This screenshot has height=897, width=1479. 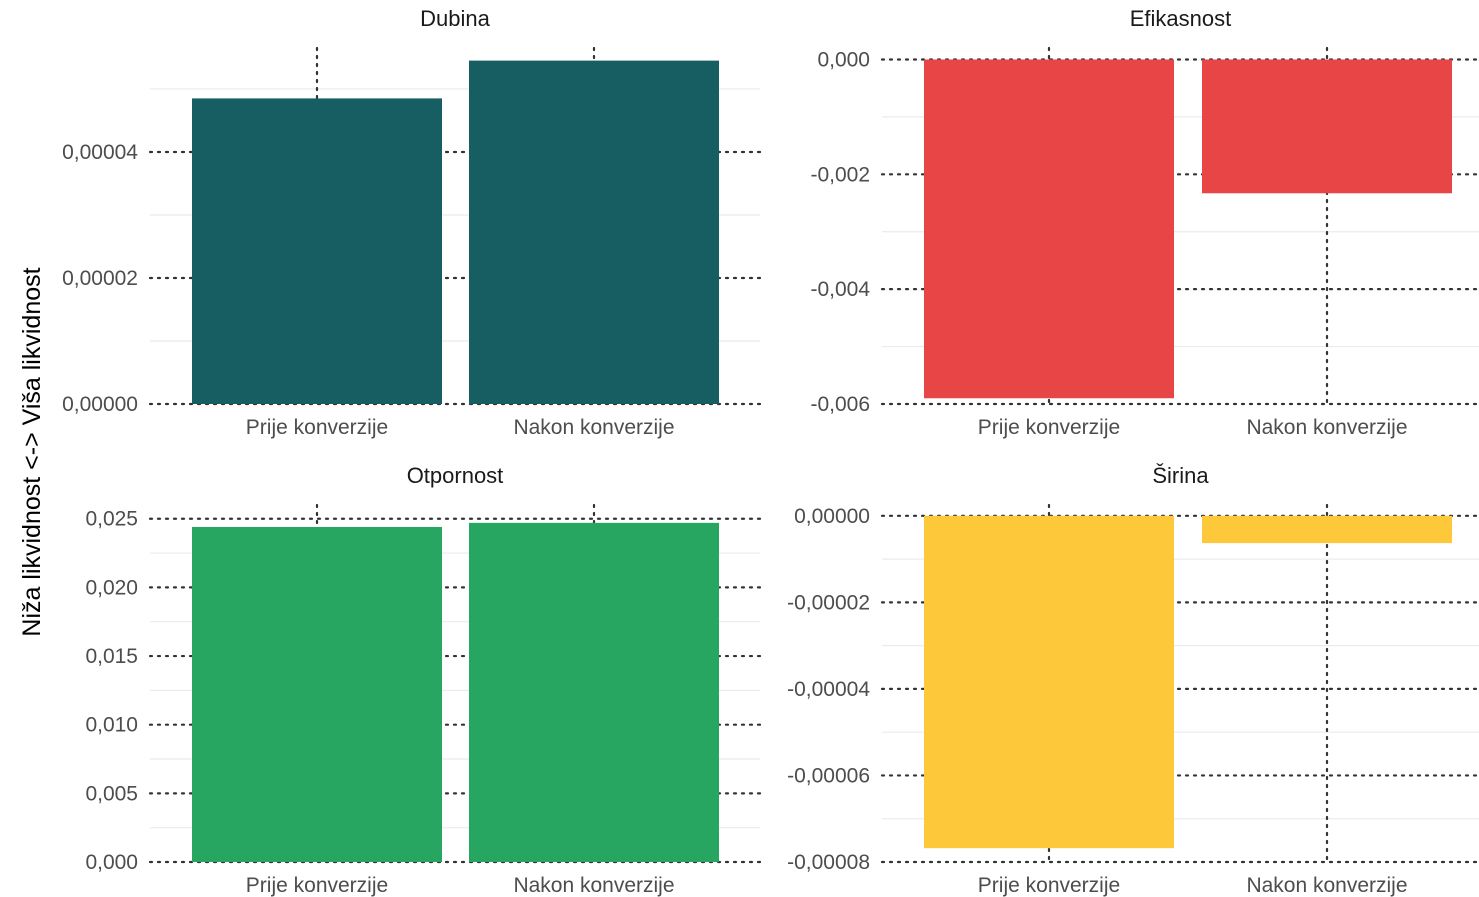 I want to click on y-tick-label: -0,00008, so click(x=828, y=862).